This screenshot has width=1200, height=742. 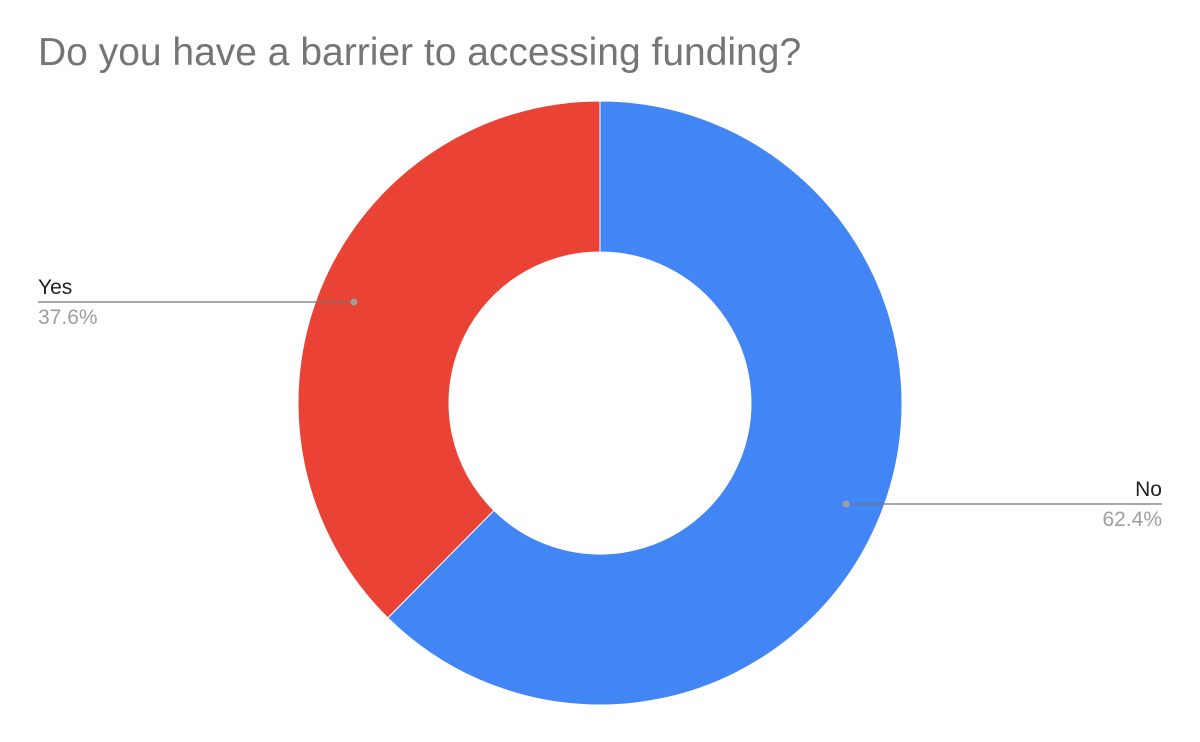 I want to click on slice-label-yes: Yes, so click(x=55, y=287).